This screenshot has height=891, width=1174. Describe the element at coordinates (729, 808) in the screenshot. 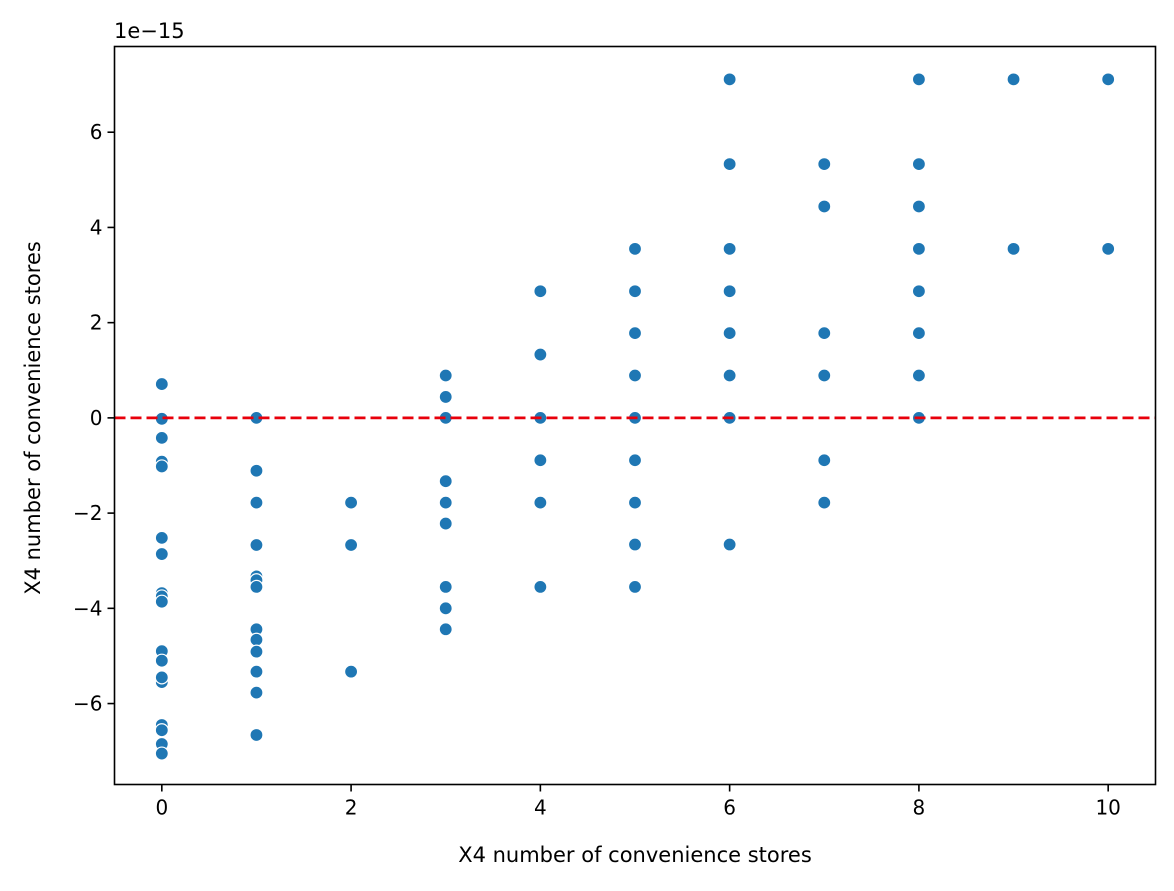

I see `x-tick-label: 6` at that location.